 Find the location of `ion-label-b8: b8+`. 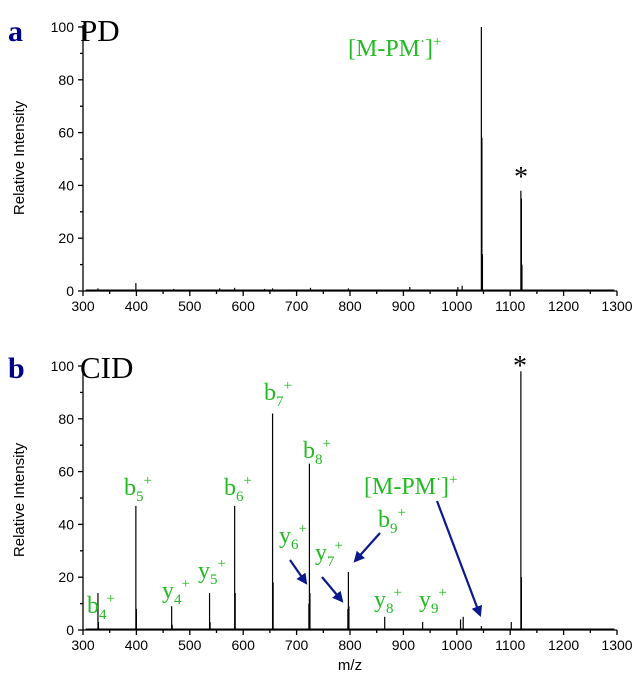

ion-label-b8: b8+ is located at coordinates (317, 452).